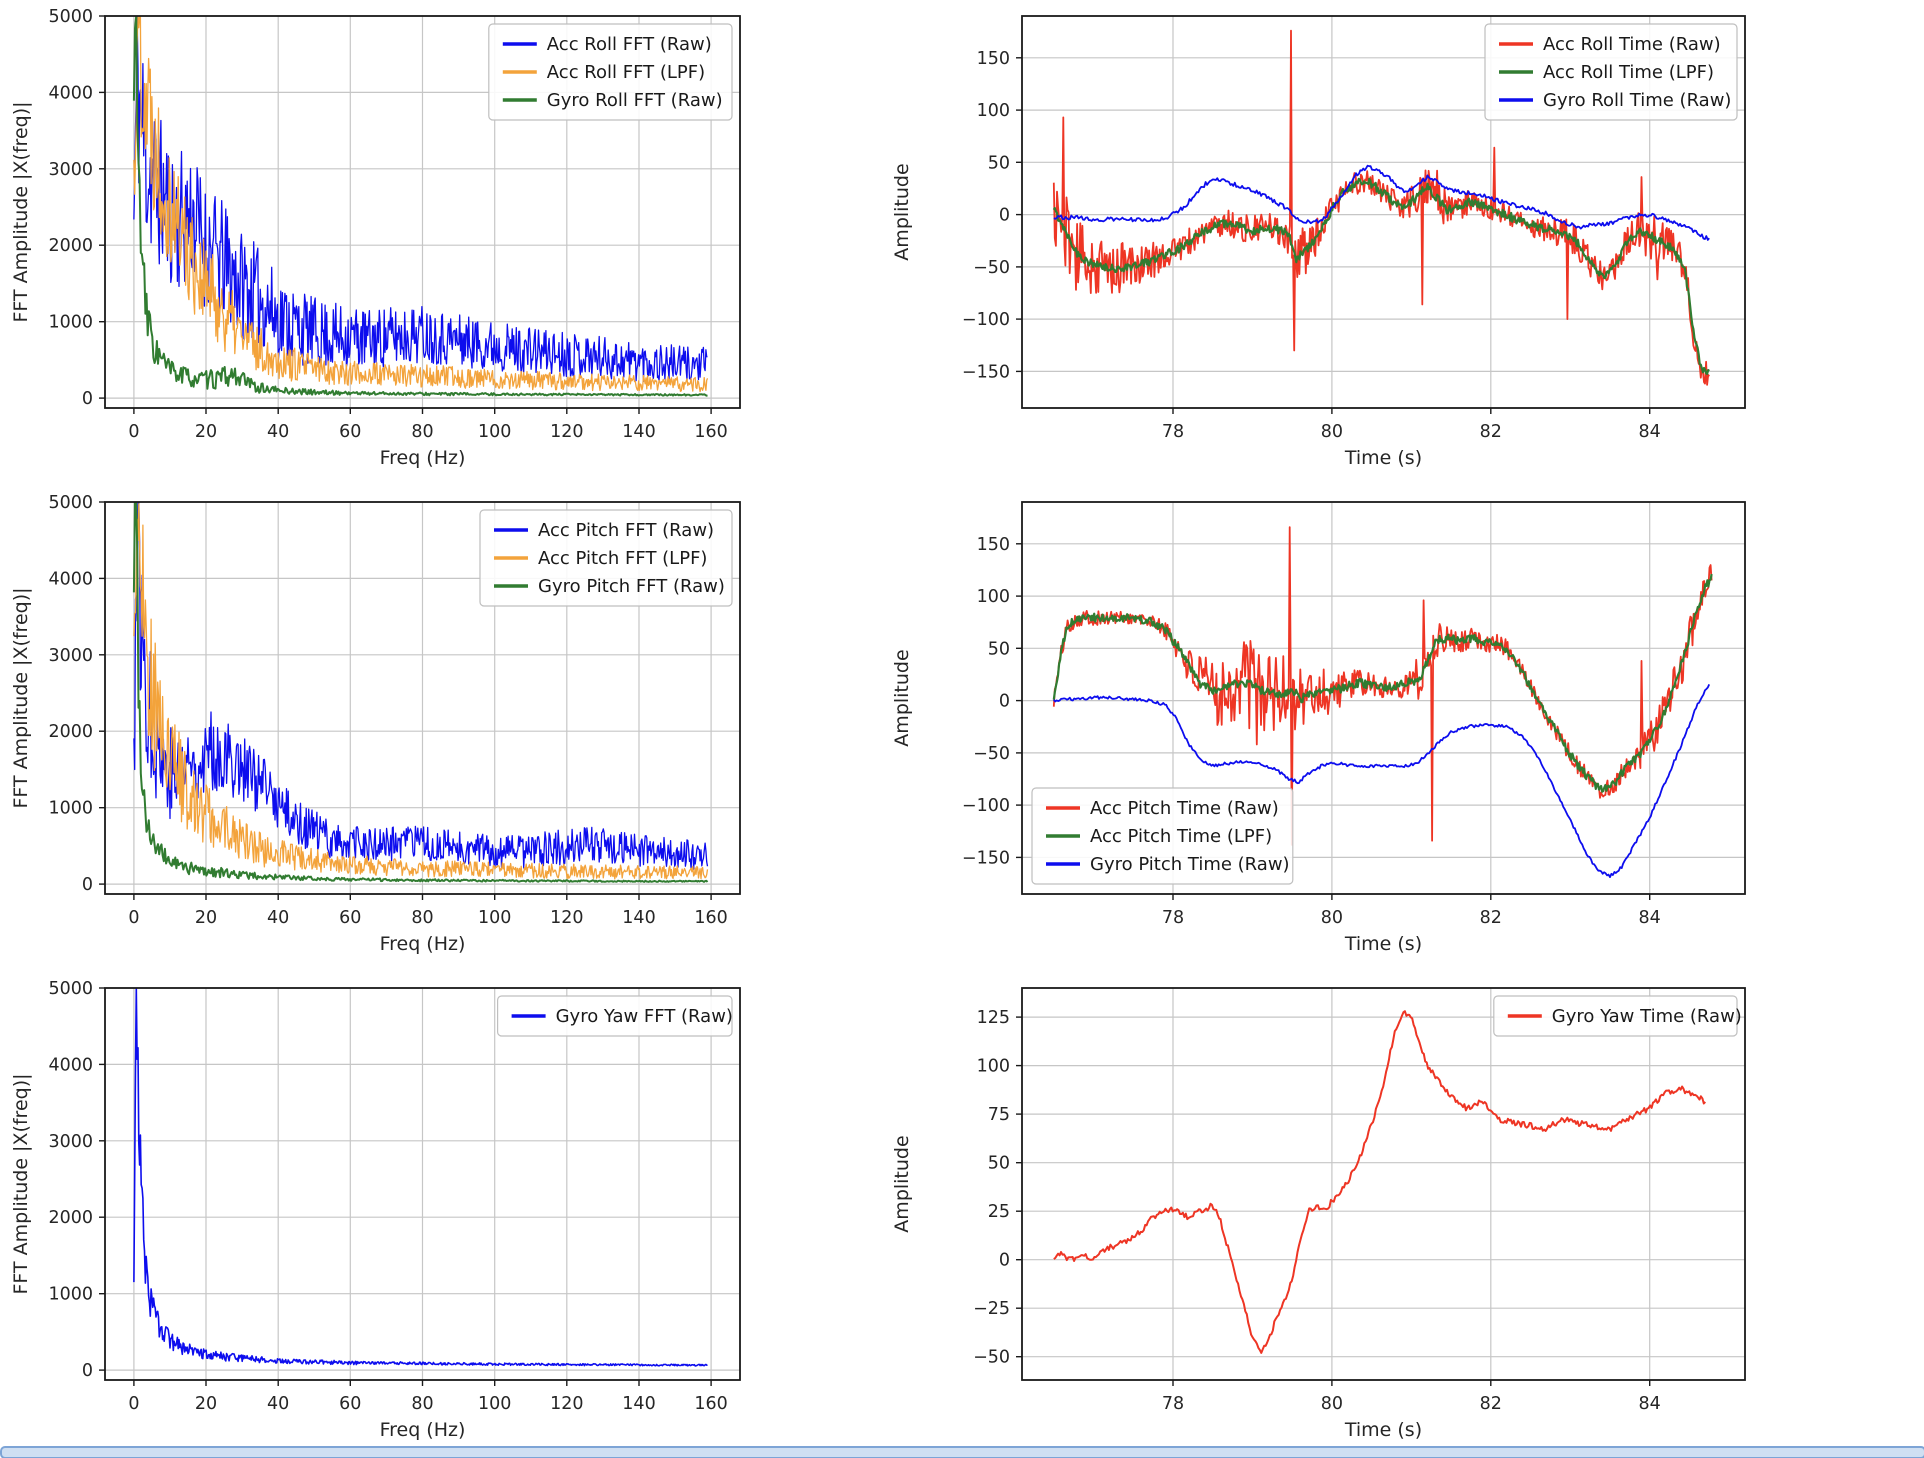 The image size is (1924, 1458). I want to click on series-gyro-pitch-time-raw, so click(1382, 781).